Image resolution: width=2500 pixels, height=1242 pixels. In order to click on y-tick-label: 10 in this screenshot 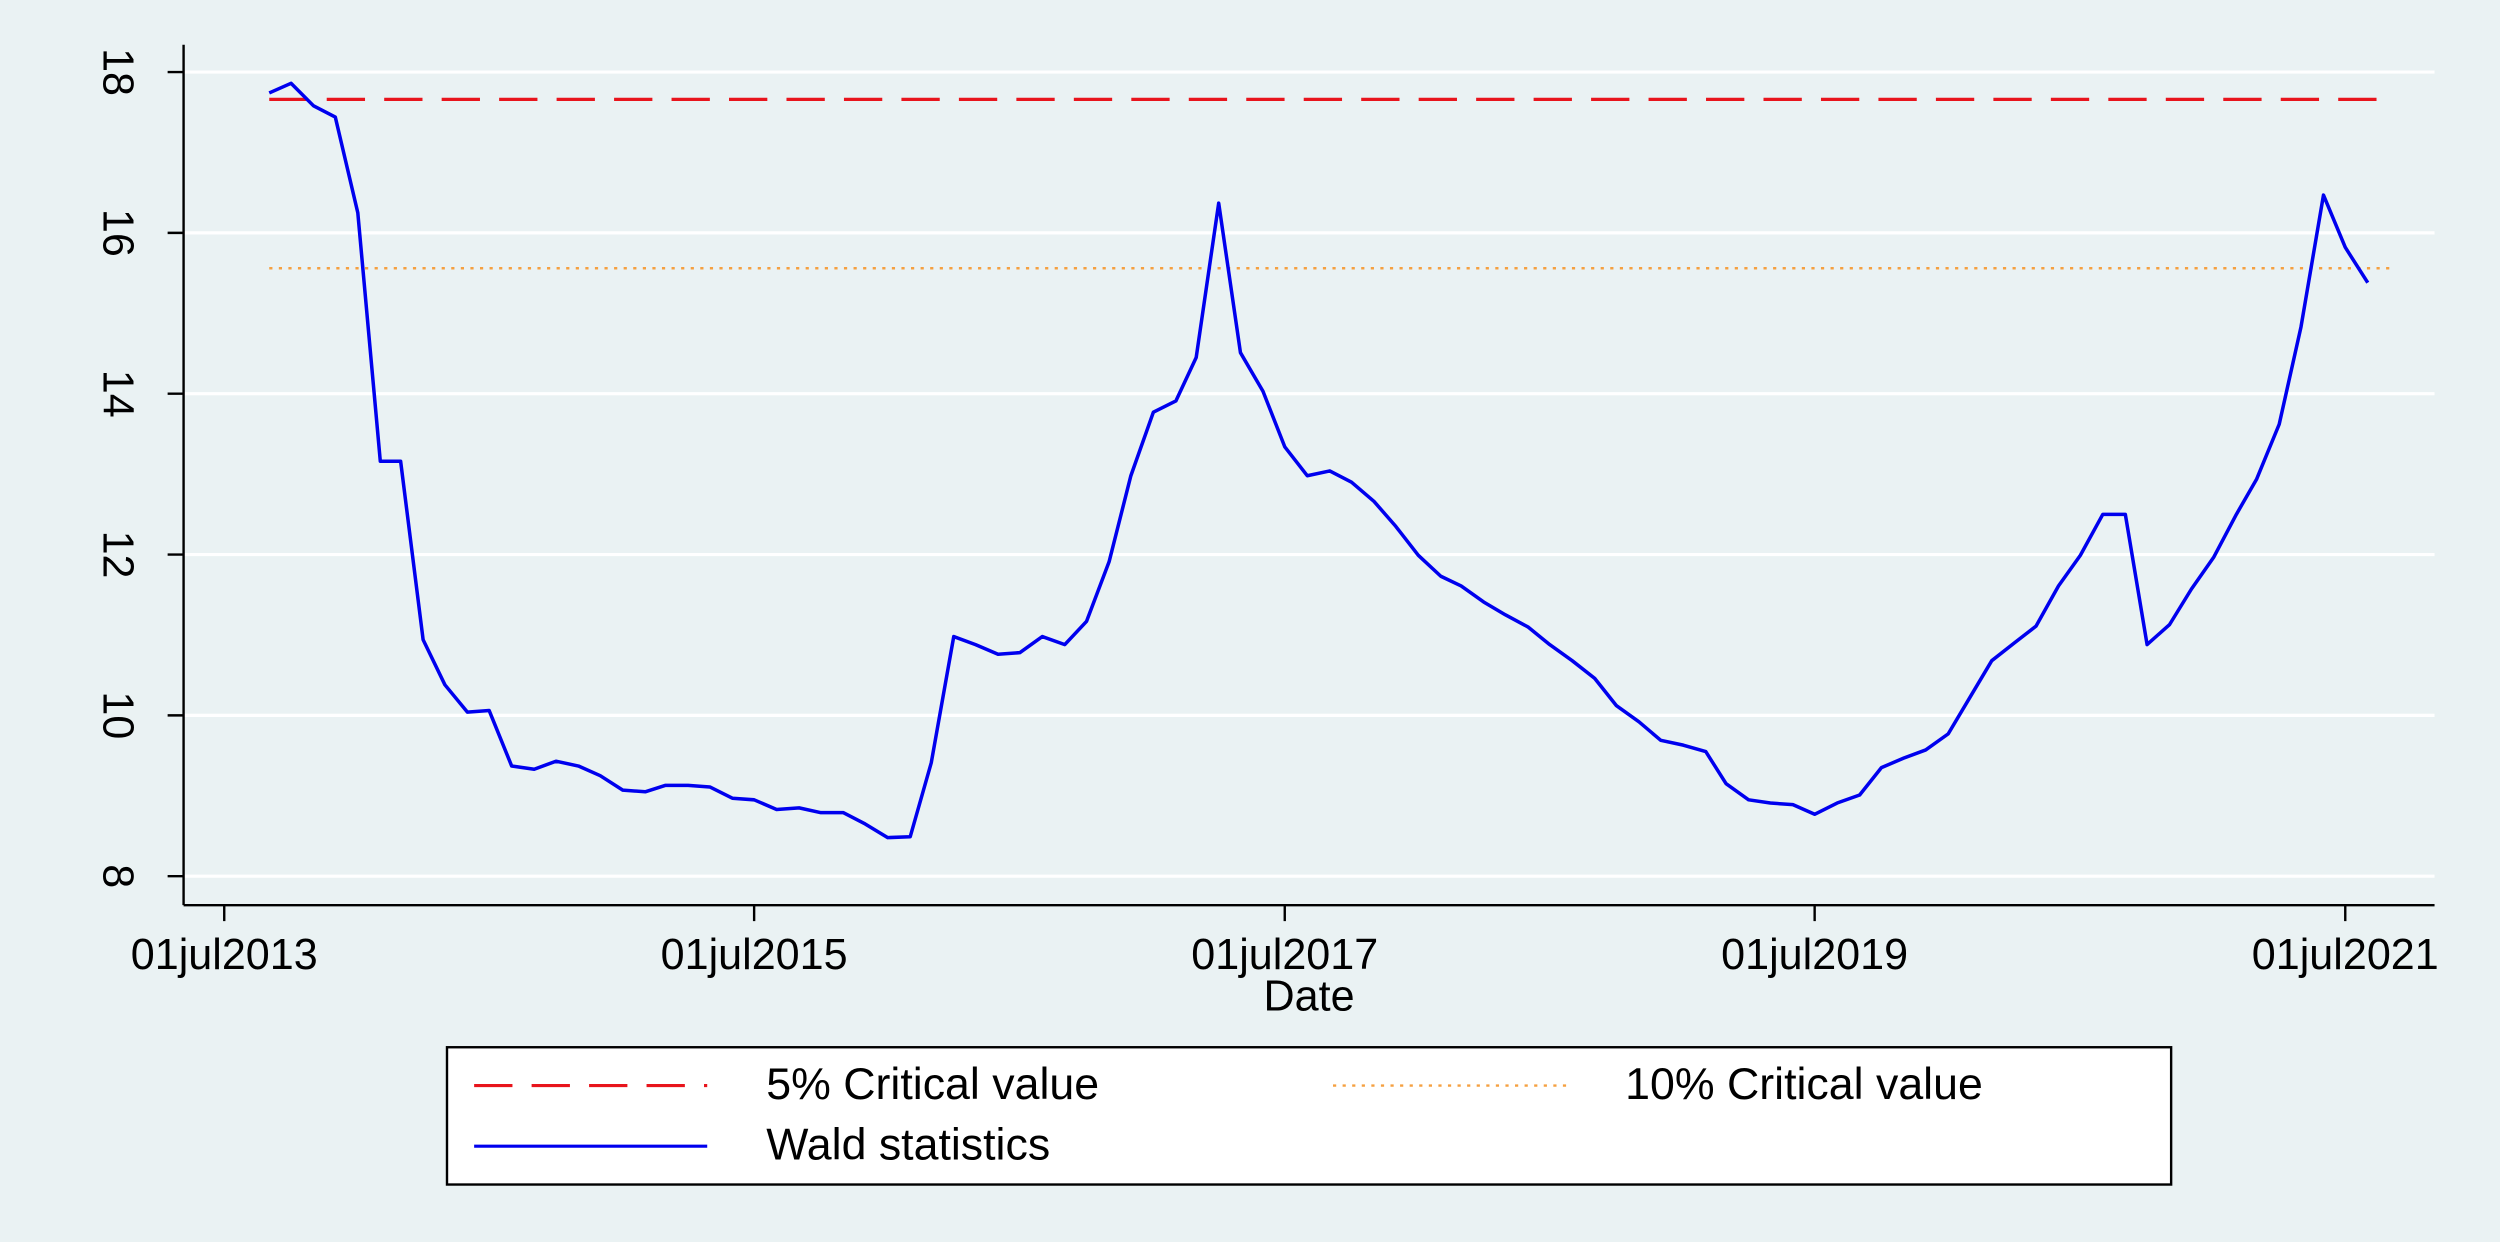, I will do `click(118, 715)`.